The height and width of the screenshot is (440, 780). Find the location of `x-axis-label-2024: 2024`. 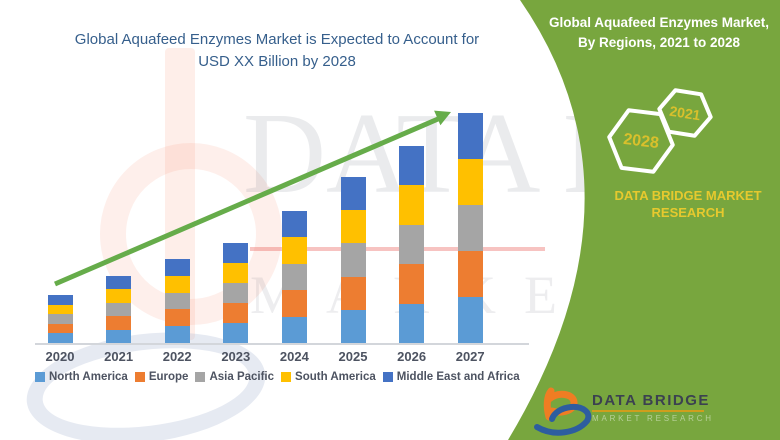

x-axis-label-2024: 2024 is located at coordinates (294, 356).